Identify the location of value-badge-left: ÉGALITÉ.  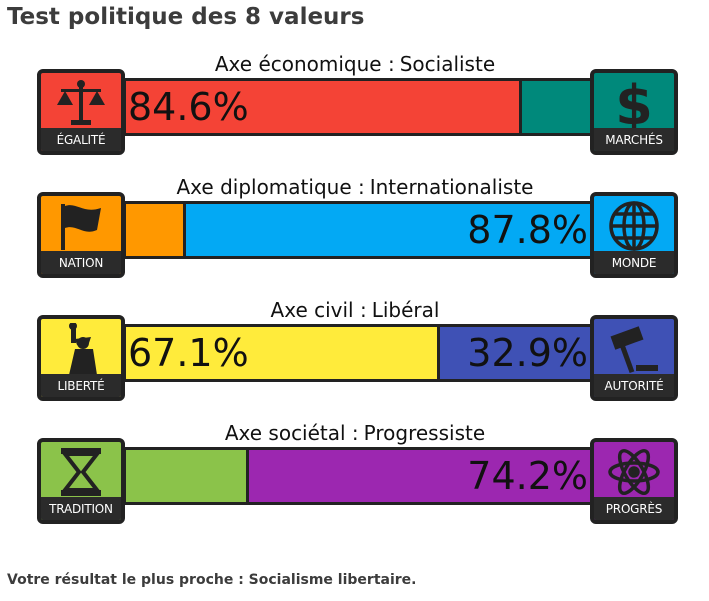
(81, 112).